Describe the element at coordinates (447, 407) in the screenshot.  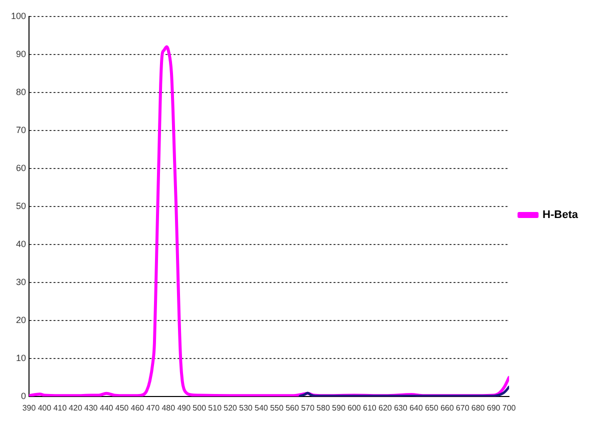
I see `x-tick-label: 660` at that location.